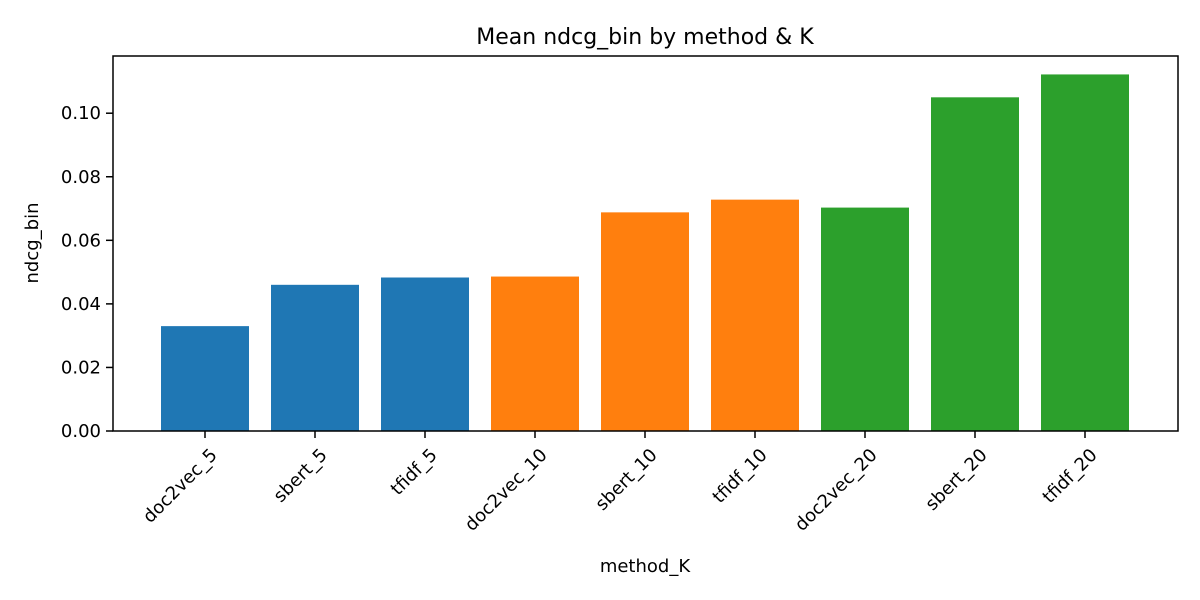 The image size is (1200, 600). I want to click on y-axis: 0.00 0.02 0.04 0.06 0.08 0.10, so click(87, 272).